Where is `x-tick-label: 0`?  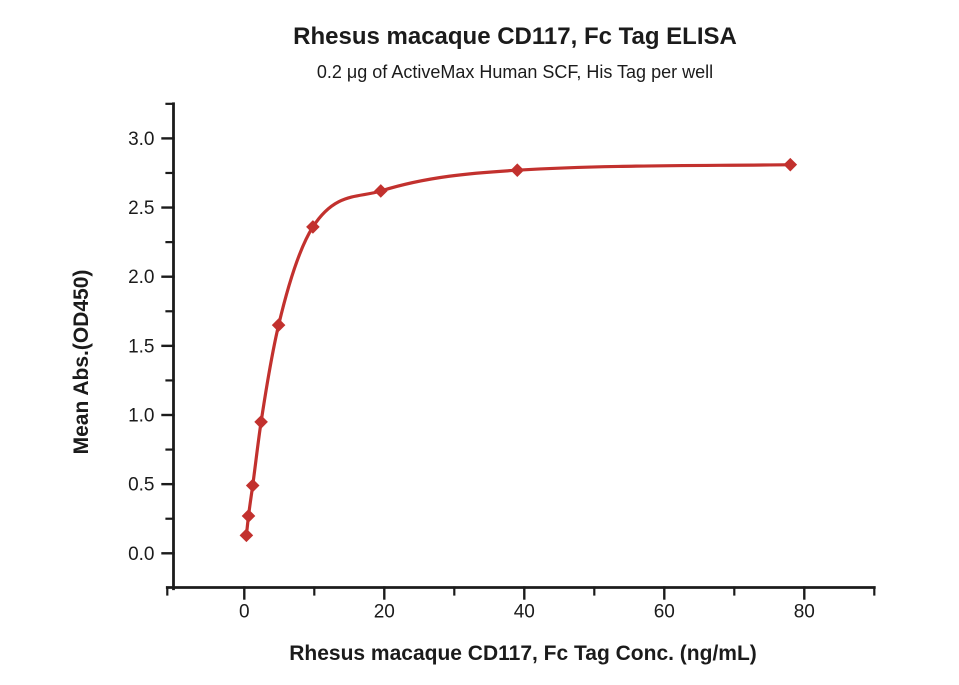
x-tick-label: 0 is located at coordinates (244, 612).